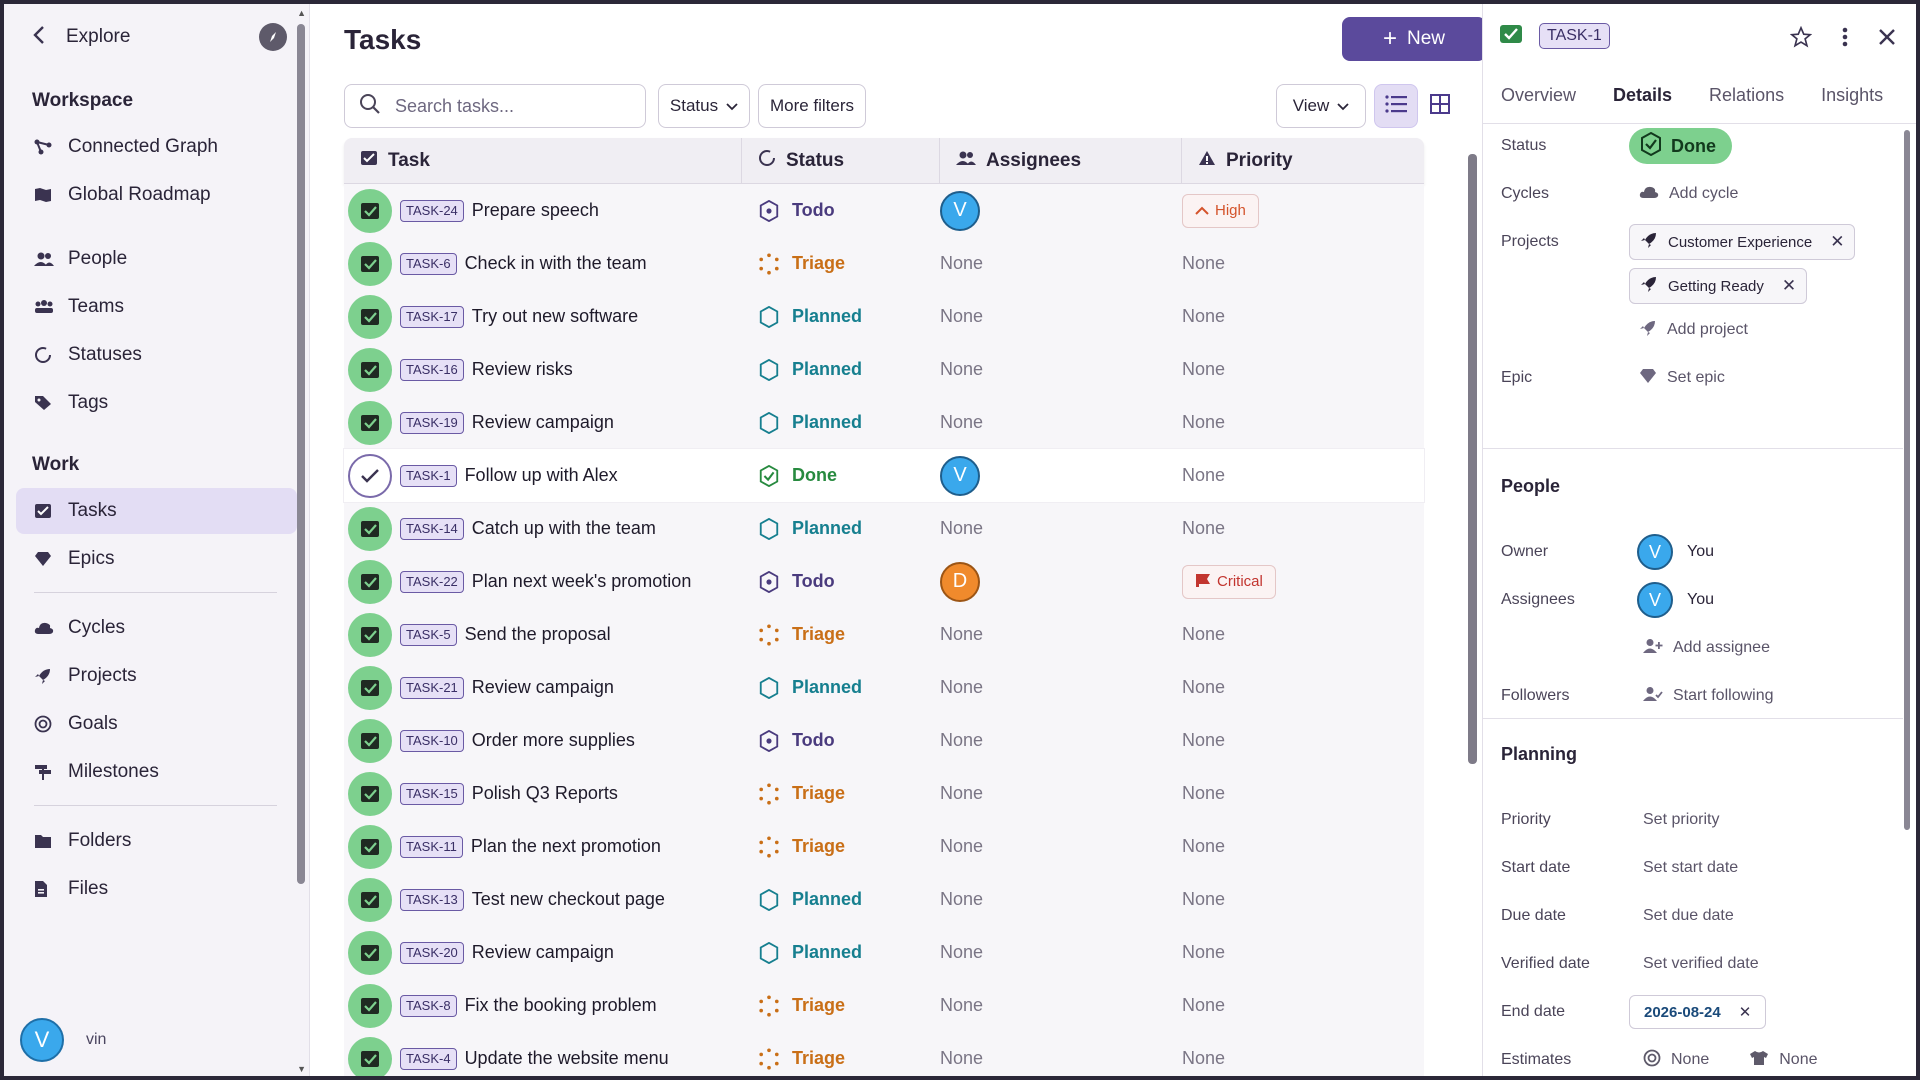 This screenshot has width=1920, height=1080. Describe the element at coordinates (1681, 819) in the screenshot. I see `set-priority-button: Set priority` at that location.